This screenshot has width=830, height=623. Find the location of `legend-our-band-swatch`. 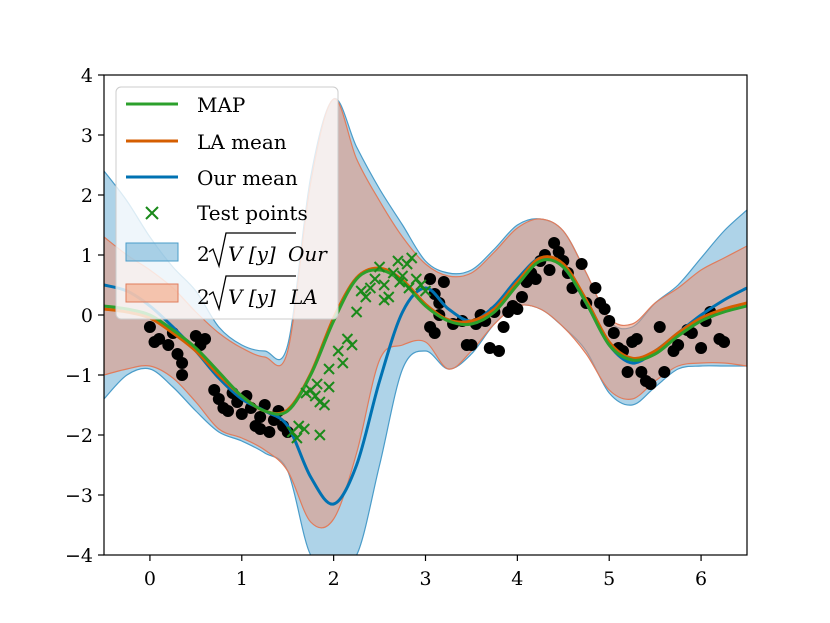

legend-our-band-swatch is located at coordinates (152, 252).